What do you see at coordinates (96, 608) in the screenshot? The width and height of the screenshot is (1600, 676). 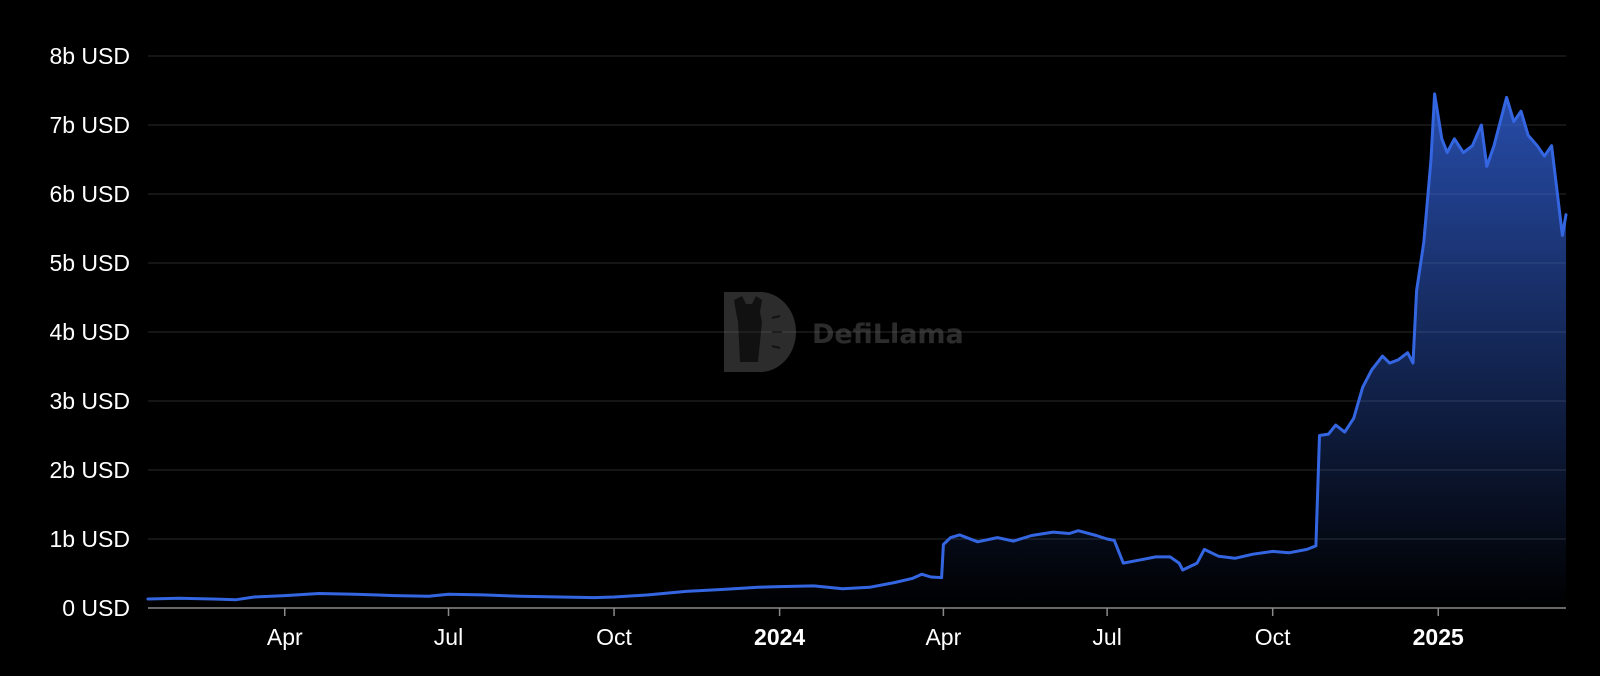 I see `y-tick-label: 0 USD` at bounding box center [96, 608].